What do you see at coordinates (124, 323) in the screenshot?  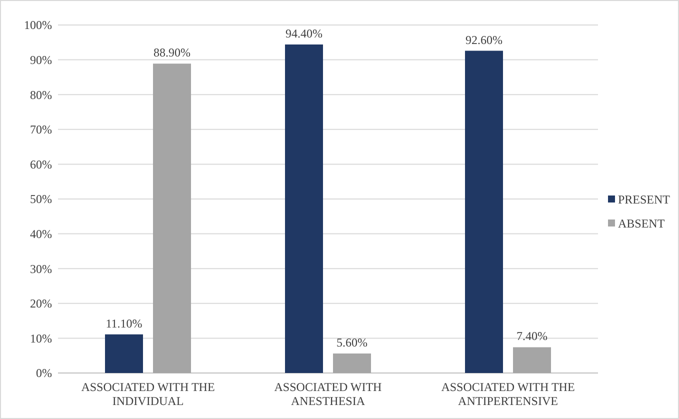 I see `data-label: 11.10%` at bounding box center [124, 323].